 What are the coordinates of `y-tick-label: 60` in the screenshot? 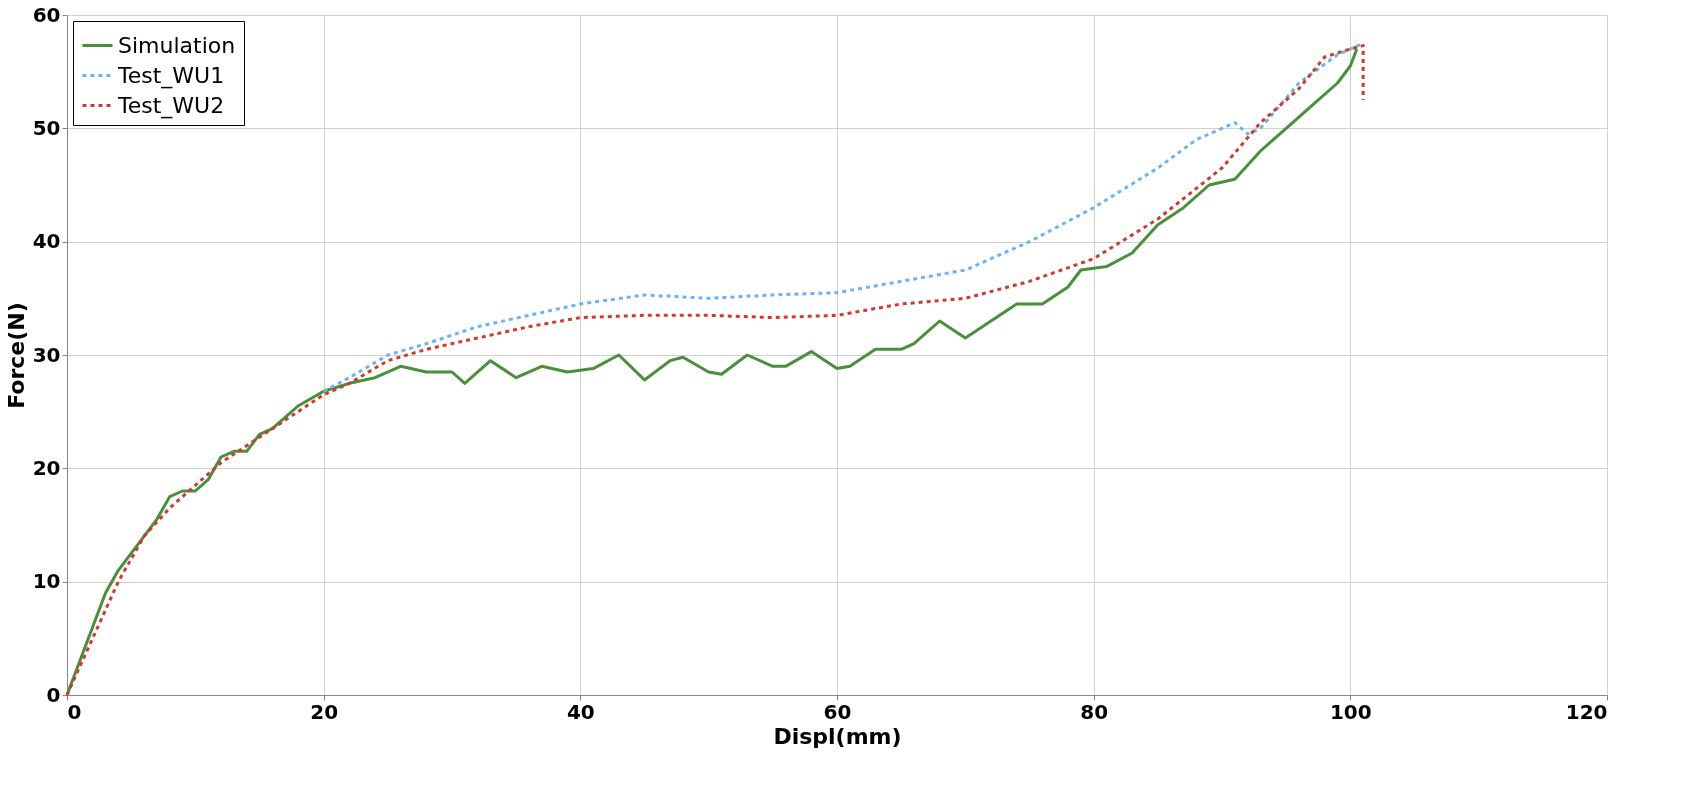 It's located at (46, 14).